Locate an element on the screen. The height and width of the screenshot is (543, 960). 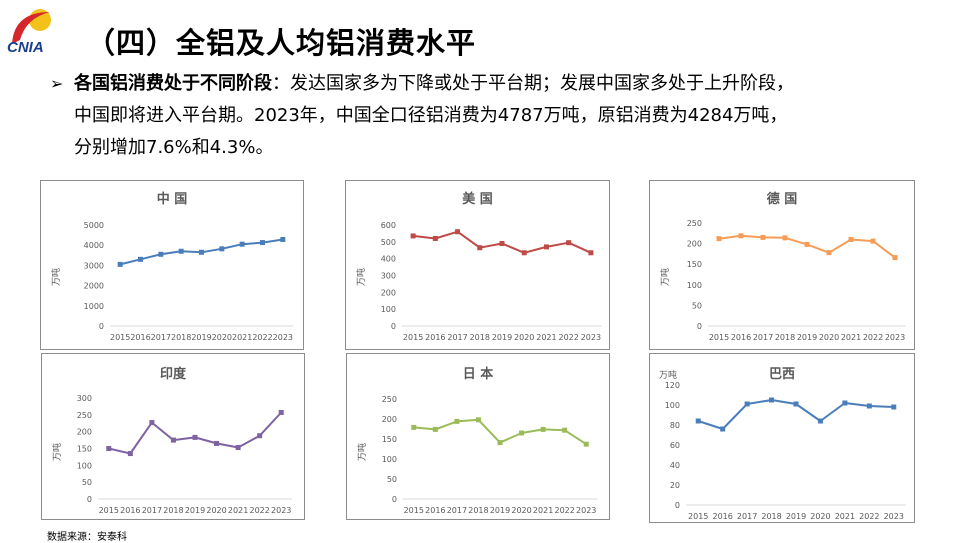
bullet-line-1-rest: ：发达国家多为下降或处于平台期；发展中国家多处于上升阶段， is located at coordinates (533, 83).